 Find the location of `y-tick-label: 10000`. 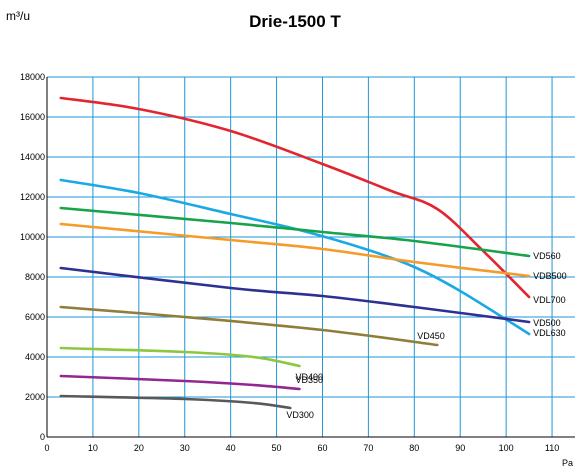

y-tick-label: 10000 is located at coordinates (32, 237).